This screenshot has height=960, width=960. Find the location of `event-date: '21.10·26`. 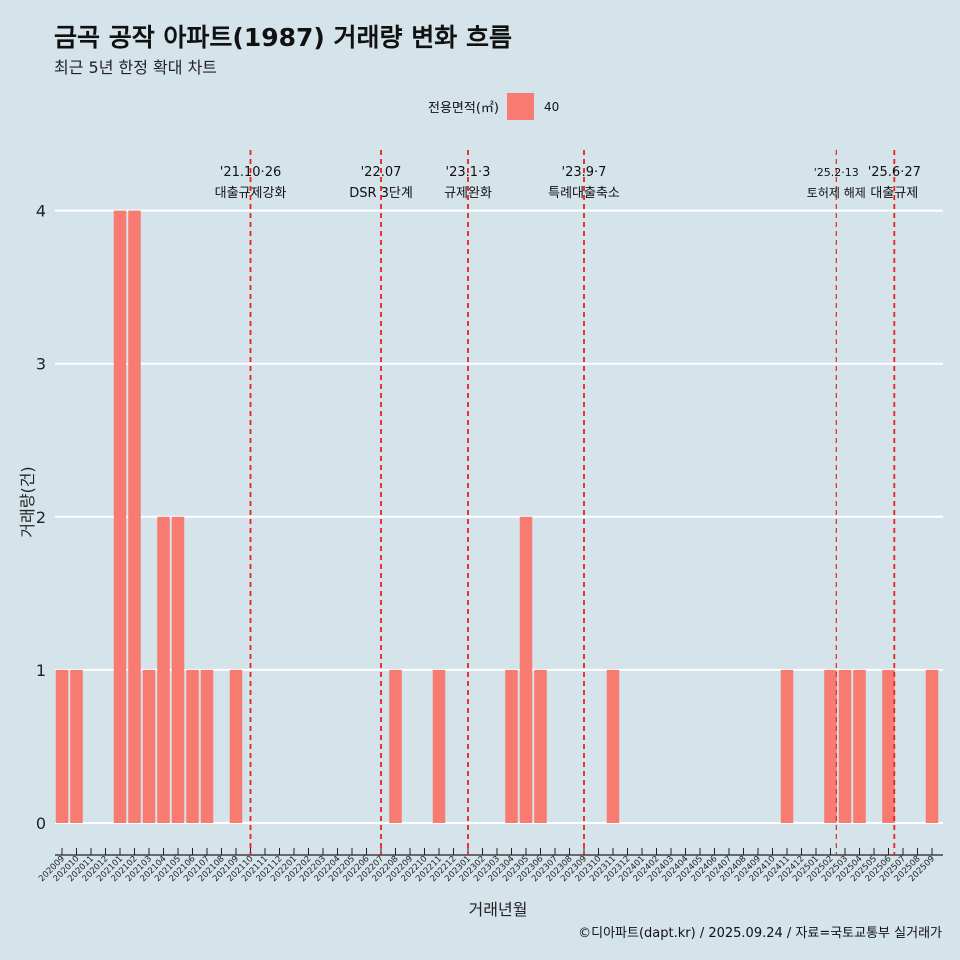

event-date: '21.10·26 is located at coordinates (250, 172).